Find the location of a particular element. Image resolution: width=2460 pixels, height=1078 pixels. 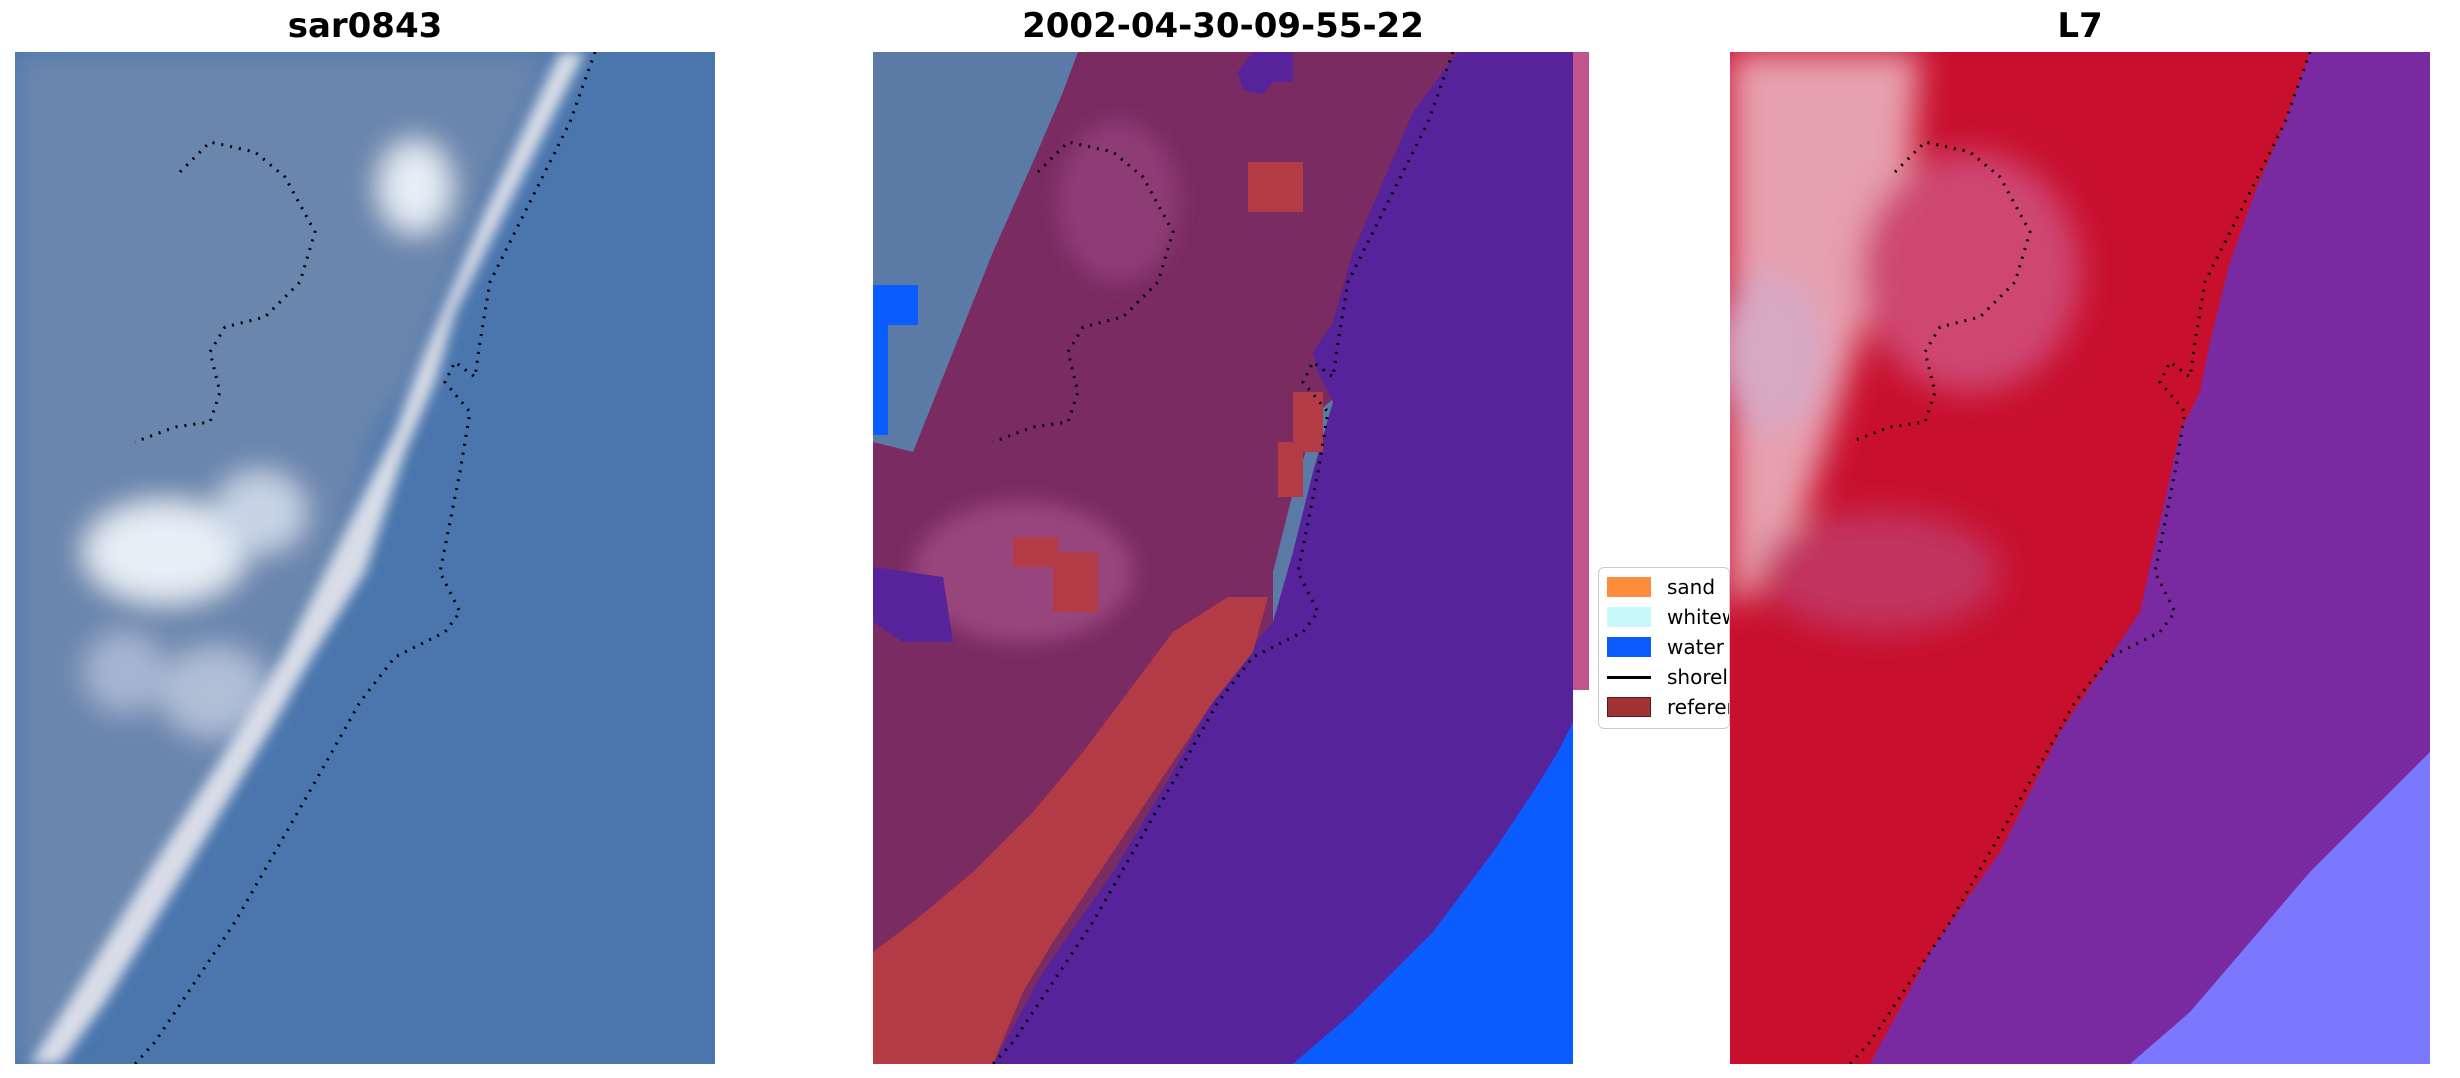

legend-swatch-water is located at coordinates (1629, 647).